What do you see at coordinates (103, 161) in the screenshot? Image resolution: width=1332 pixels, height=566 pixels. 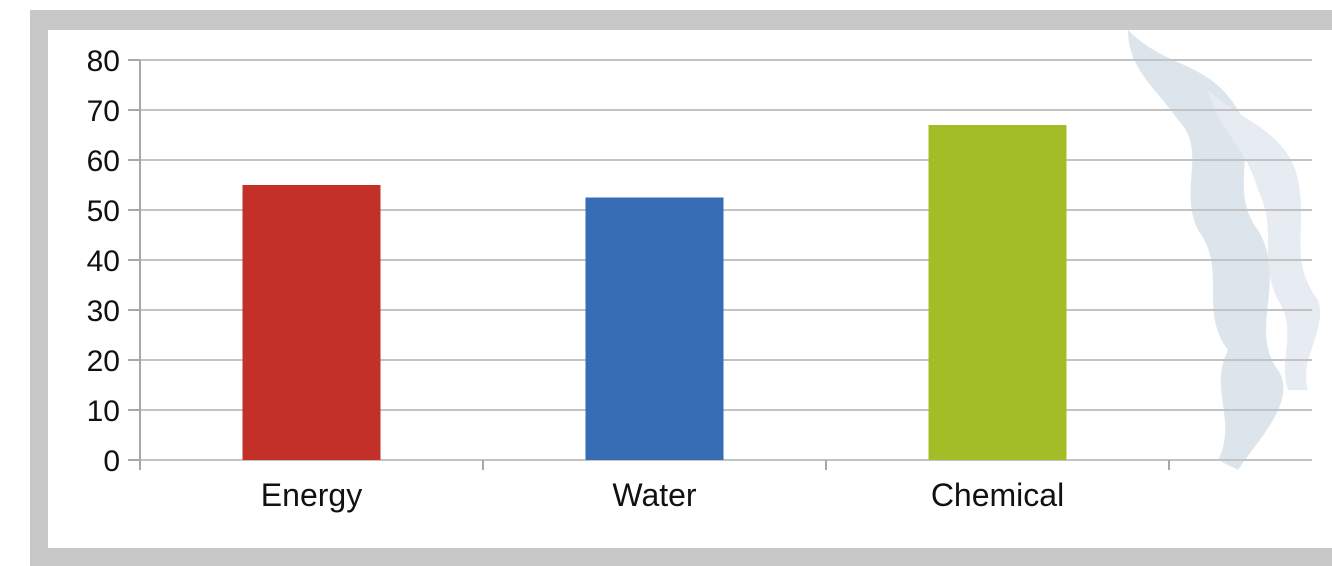 I see `y-tick-label: 60` at bounding box center [103, 161].